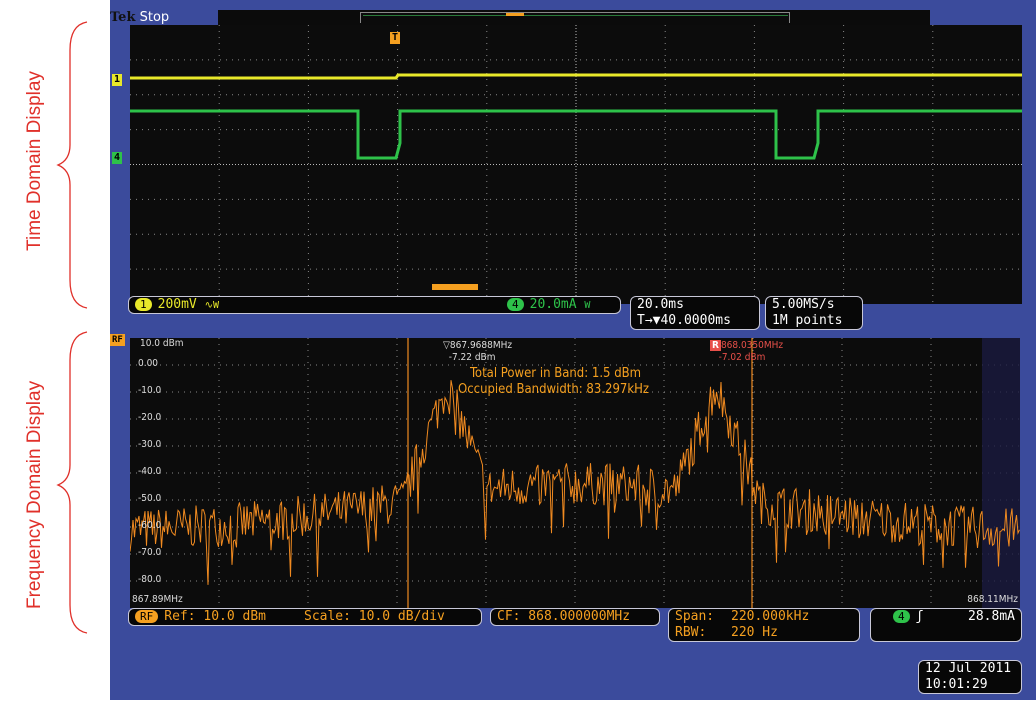 The width and height of the screenshot is (1036, 705). I want to click on scale: Scale: 10.0 dB/div, so click(374, 616).